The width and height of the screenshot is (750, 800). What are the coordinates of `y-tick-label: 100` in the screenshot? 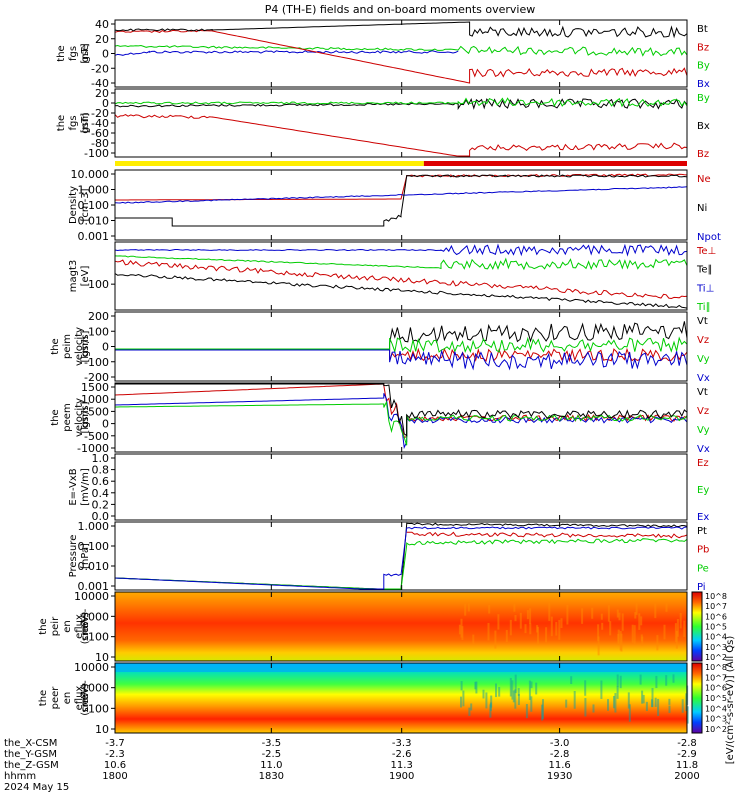 It's located at (98, 331).